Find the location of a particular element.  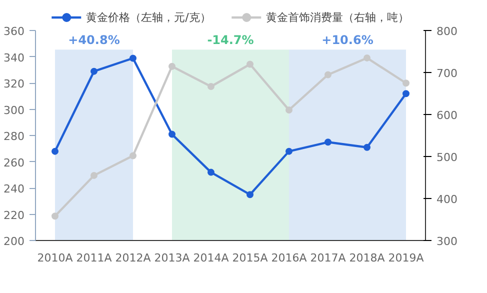

x-tick-label: 2011A is located at coordinates (94, 258).